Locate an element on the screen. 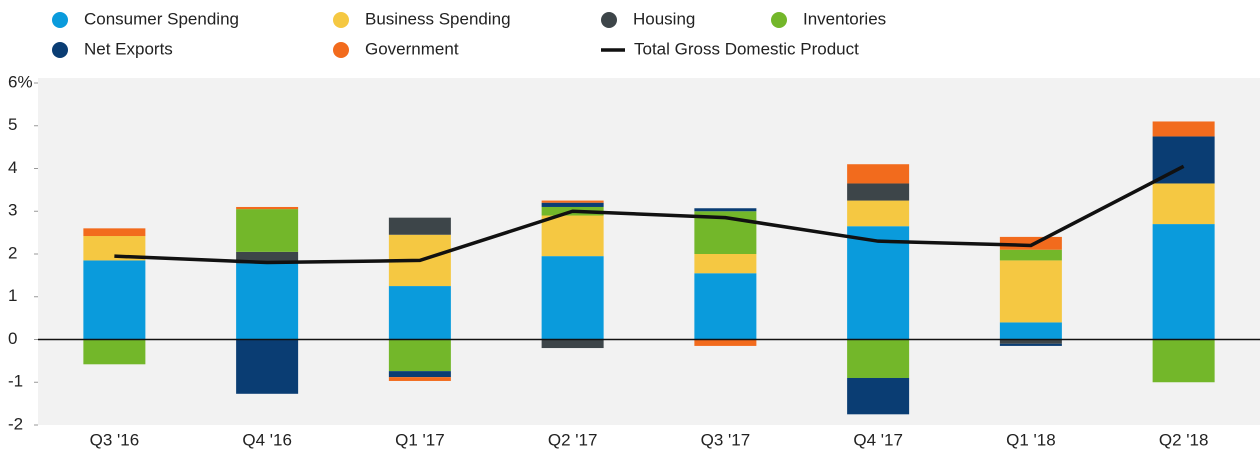  x-tick-label: Q4 '17 is located at coordinates (878, 439).